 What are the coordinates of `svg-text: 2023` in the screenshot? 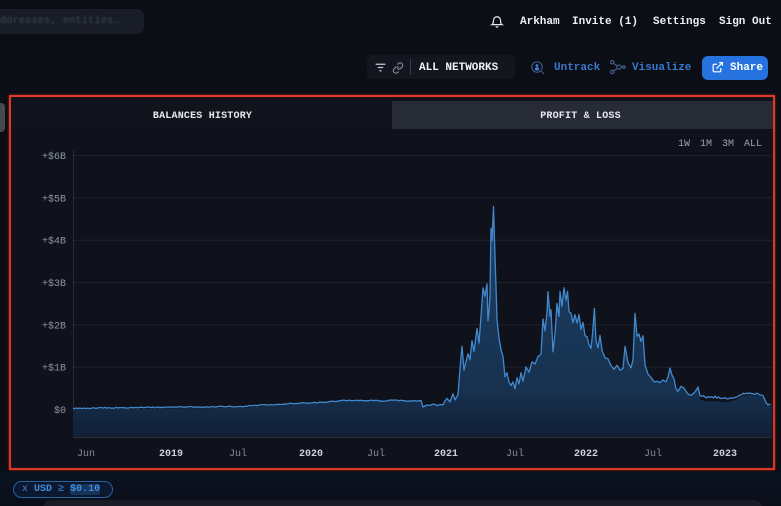 It's located at (725, 454).